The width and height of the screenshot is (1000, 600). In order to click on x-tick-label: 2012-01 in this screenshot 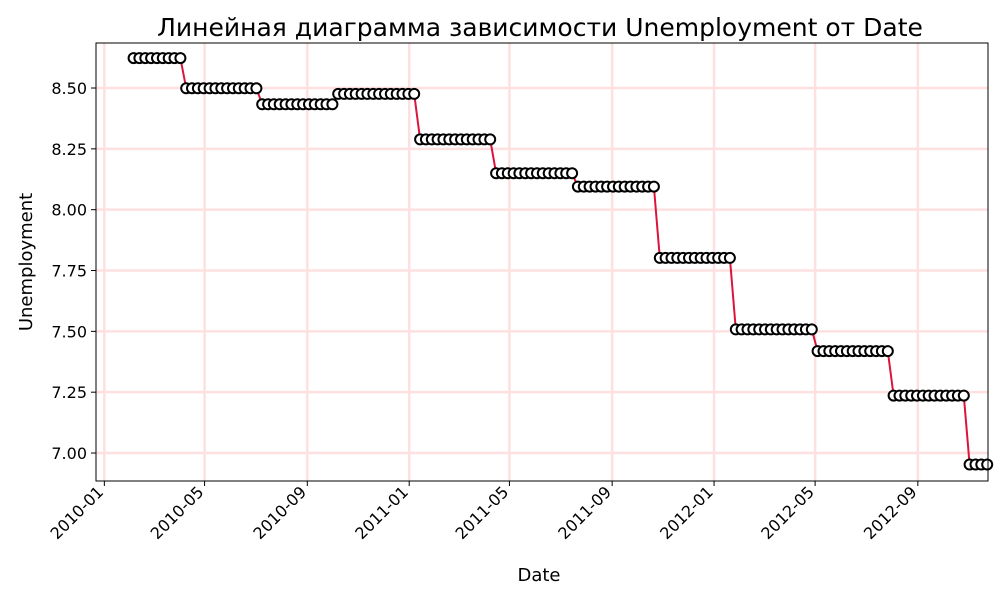, I will do `click(686, 512)`.